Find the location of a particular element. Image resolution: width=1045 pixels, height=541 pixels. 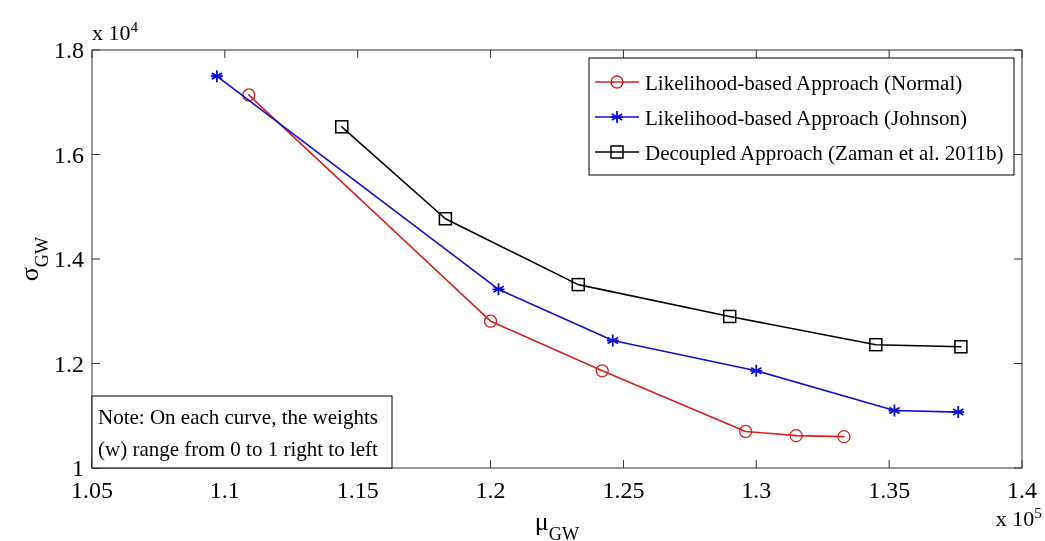

legend-label: Decoupled Approach (Zaman et al. 2011b) is located at coordinates (824, 153).